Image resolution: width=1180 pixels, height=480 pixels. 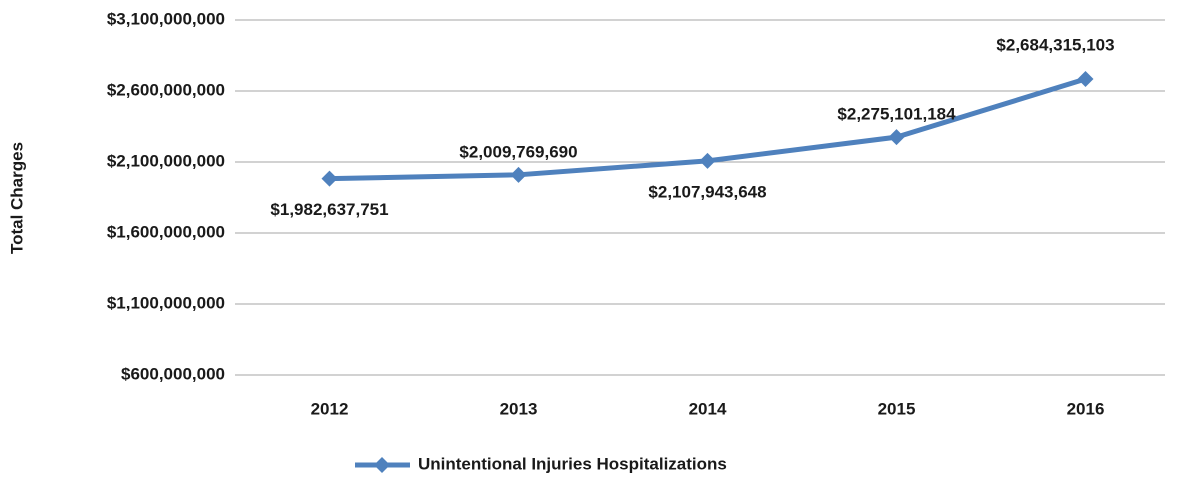 What do you see at coordinates (1086, 408) in the screenshot?
I see `x-tick-label: 2016` at bounding box center [1086, 408].